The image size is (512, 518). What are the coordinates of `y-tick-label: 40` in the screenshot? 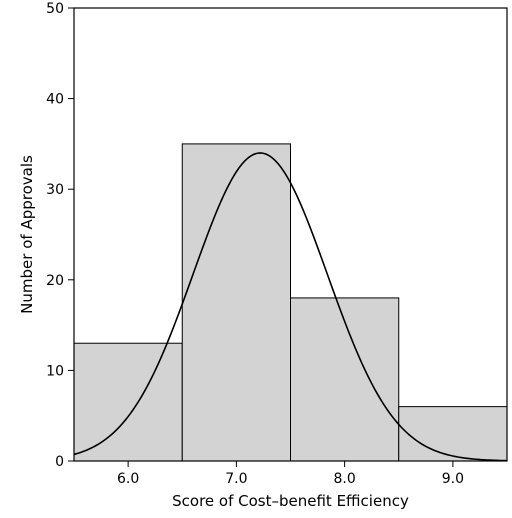 It's located at (55, 100).